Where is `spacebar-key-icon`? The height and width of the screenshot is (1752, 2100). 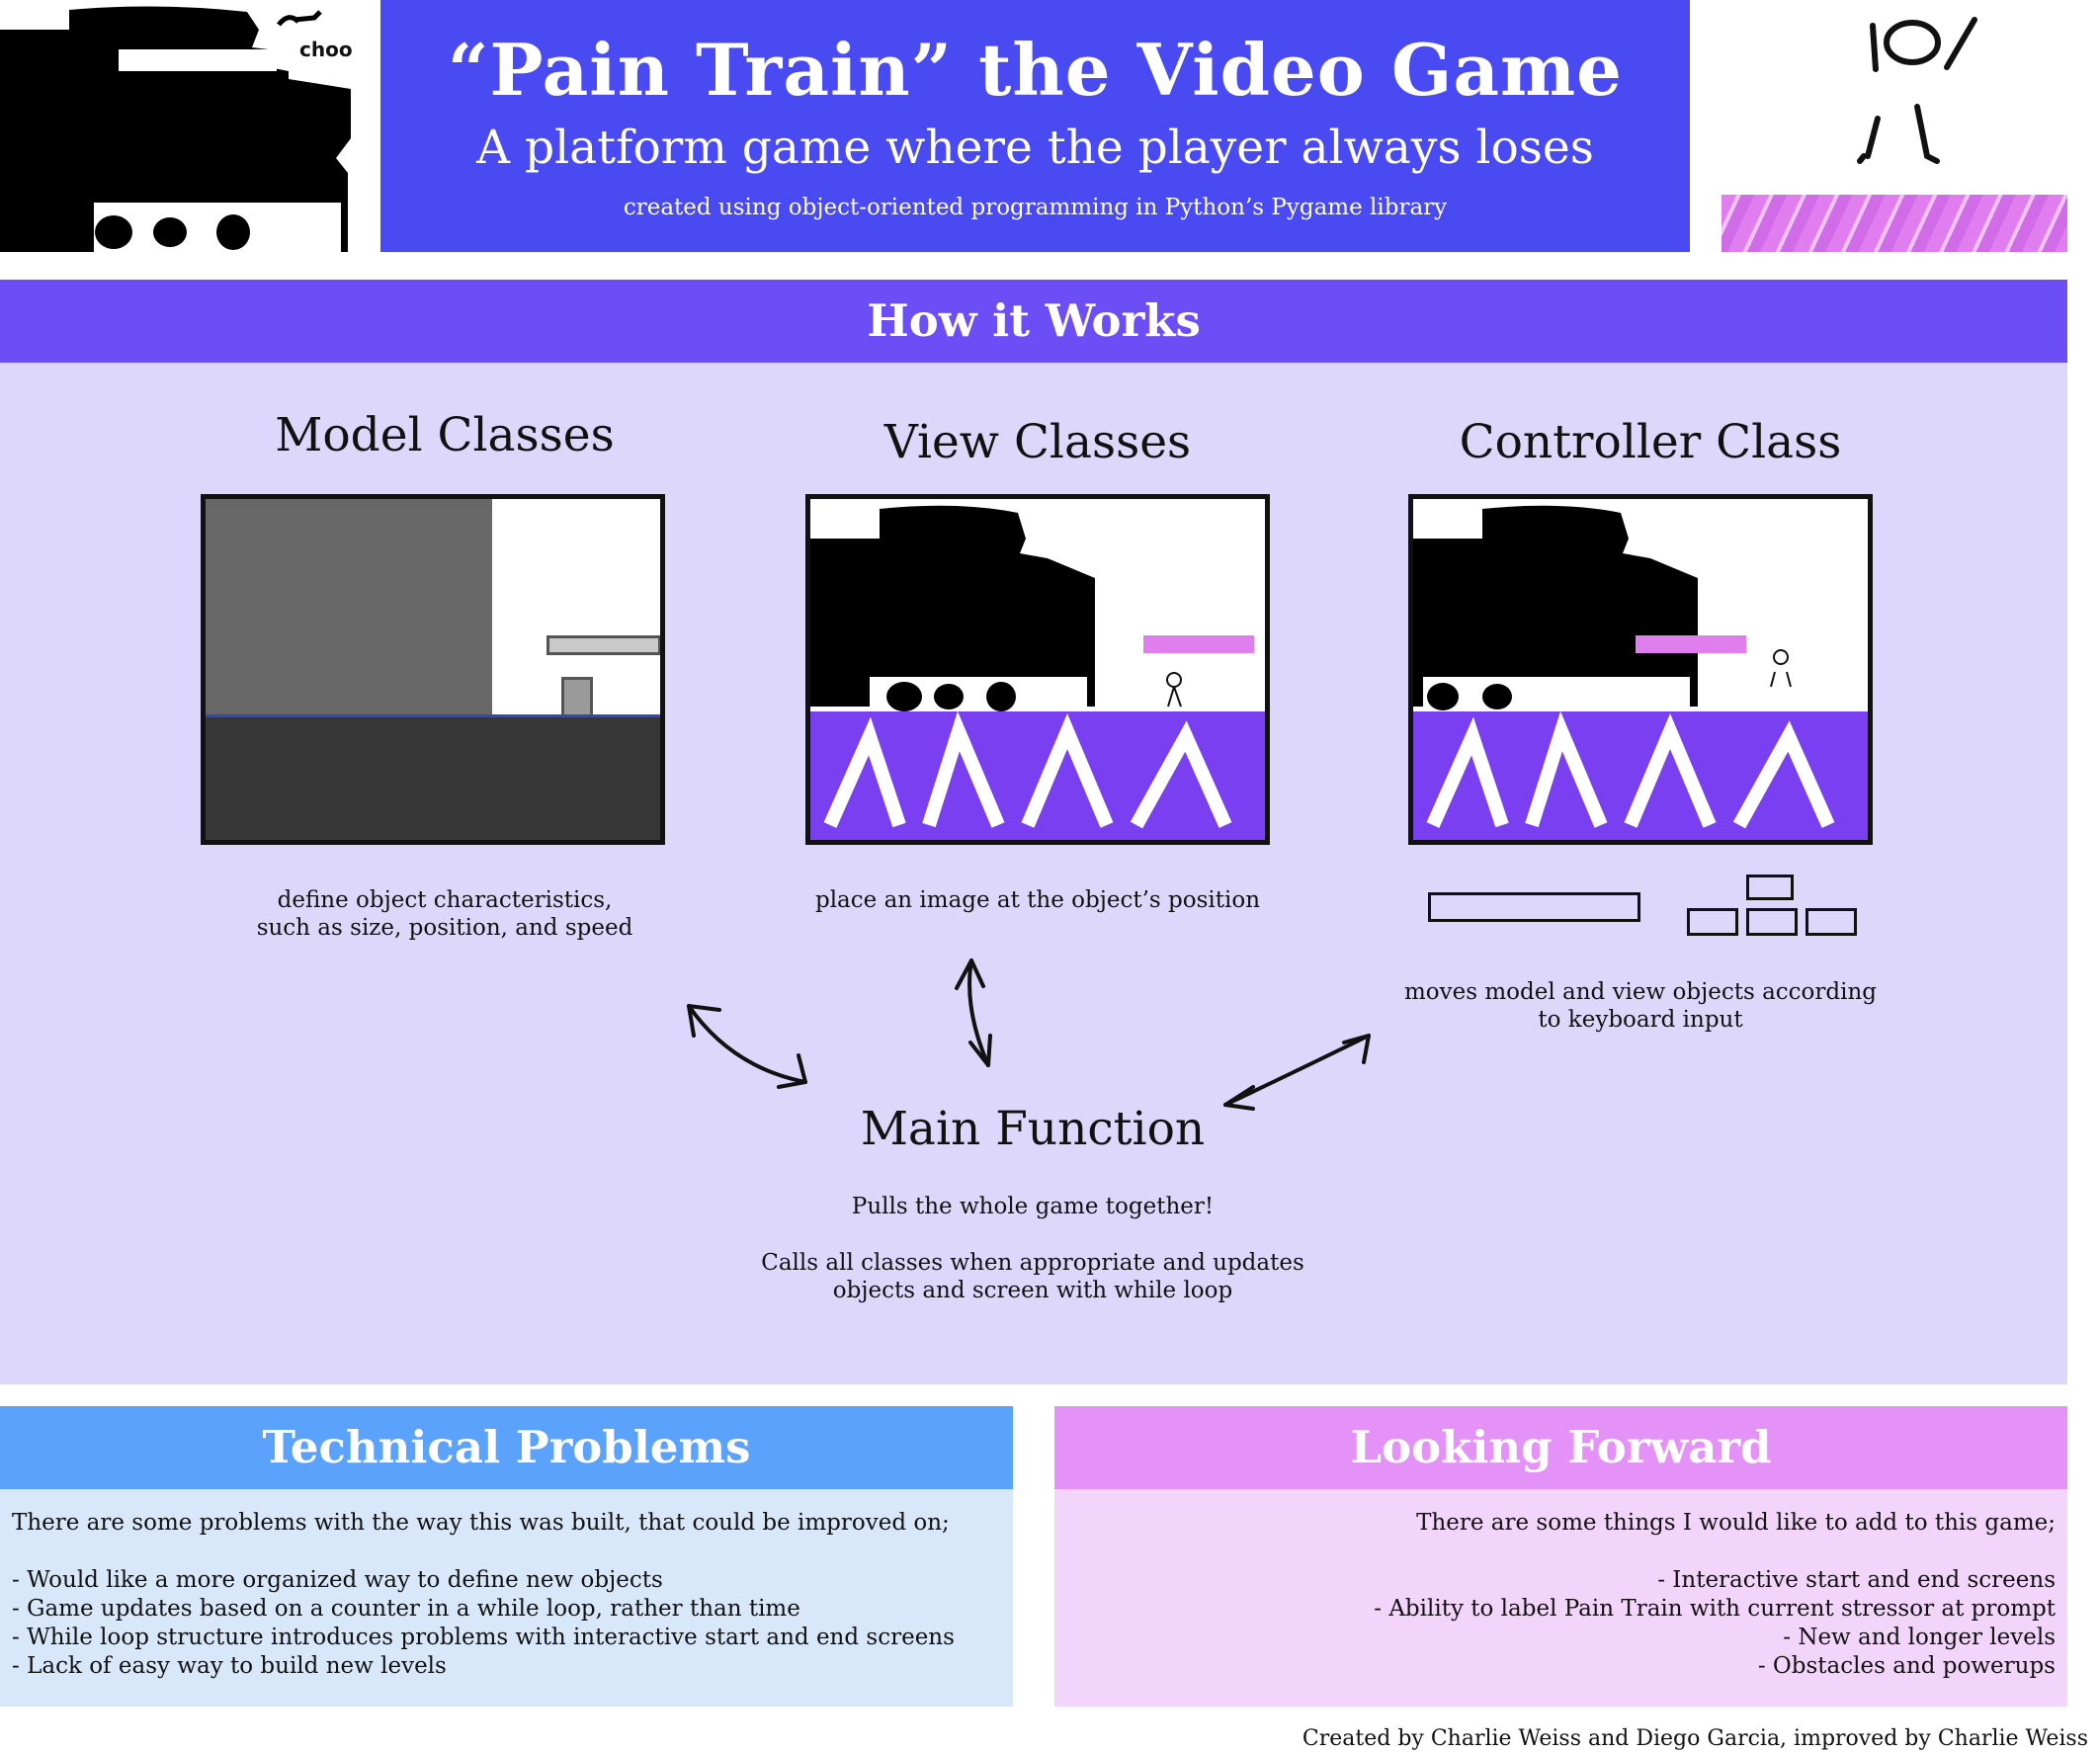 spacebar-key-icon is located at coordinates (1534, 907).